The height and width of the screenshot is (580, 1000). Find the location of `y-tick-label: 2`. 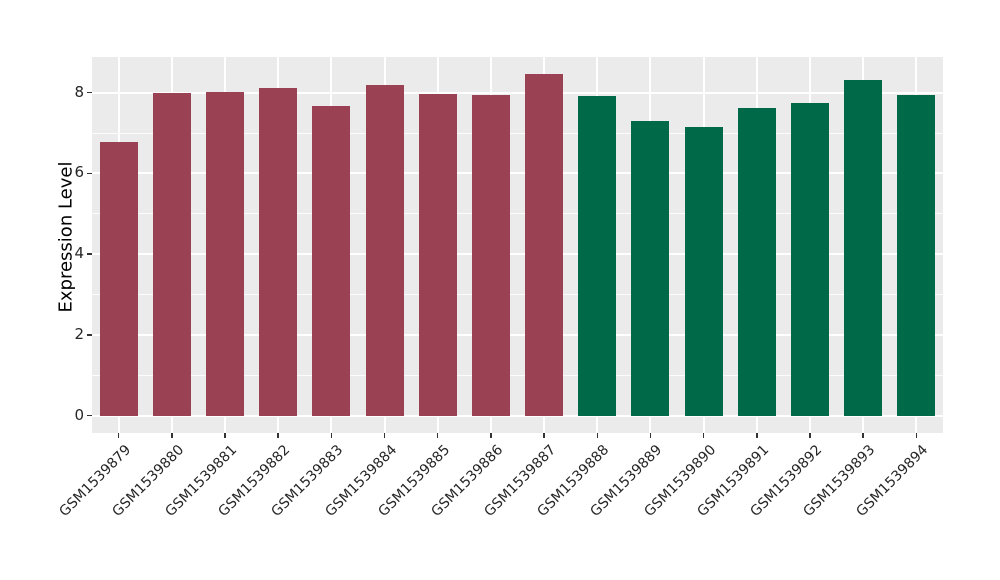

y-tick-label: 2 is located at coordinates (79, 334).